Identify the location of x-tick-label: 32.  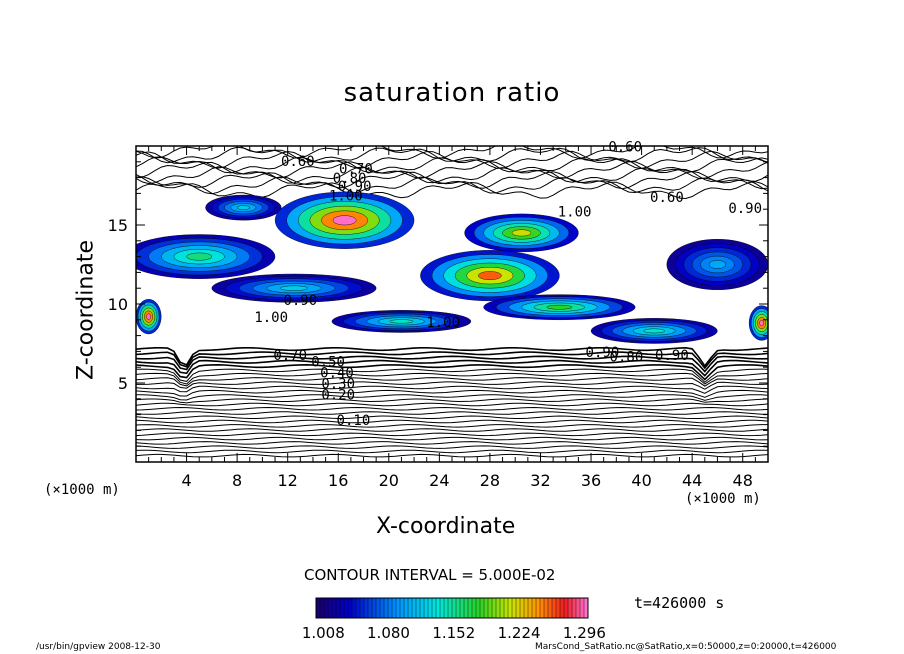
(540, 480).